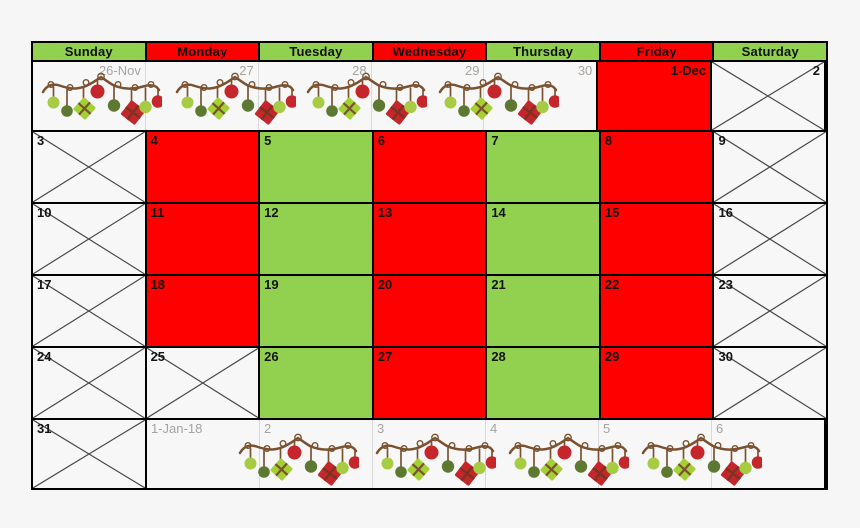 The height and width of the screenshot is (528, 860). What do you see at coordinates (385, 284) in the screenshot?
I see `day-number: 20` at bounding box center [385, 284].